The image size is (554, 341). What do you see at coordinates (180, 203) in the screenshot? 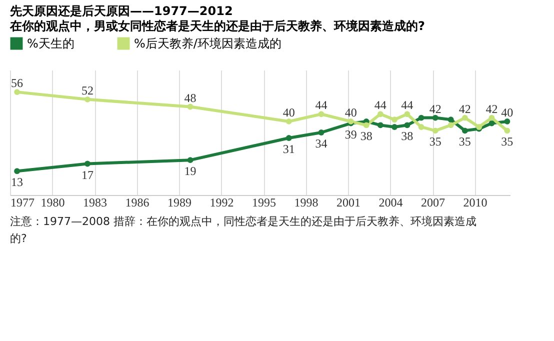
I see `x-tick-label: 1989` at bounding box center [180, 203].